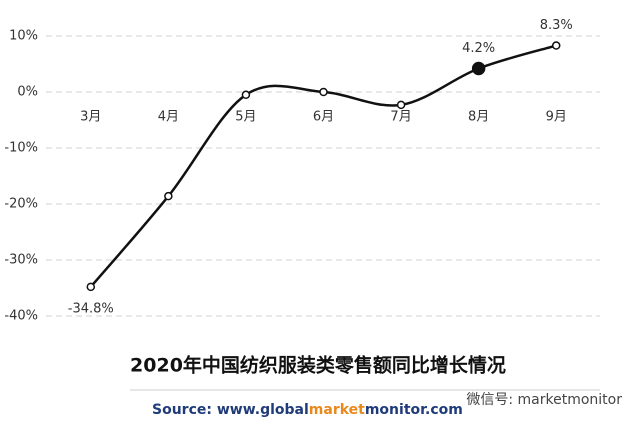 Image resolution: width=634 pixels, height=426 pixels. Describe the element at coordinates (23, 36) in the screenshot. I see `y-tick-label: 10%` at that location.